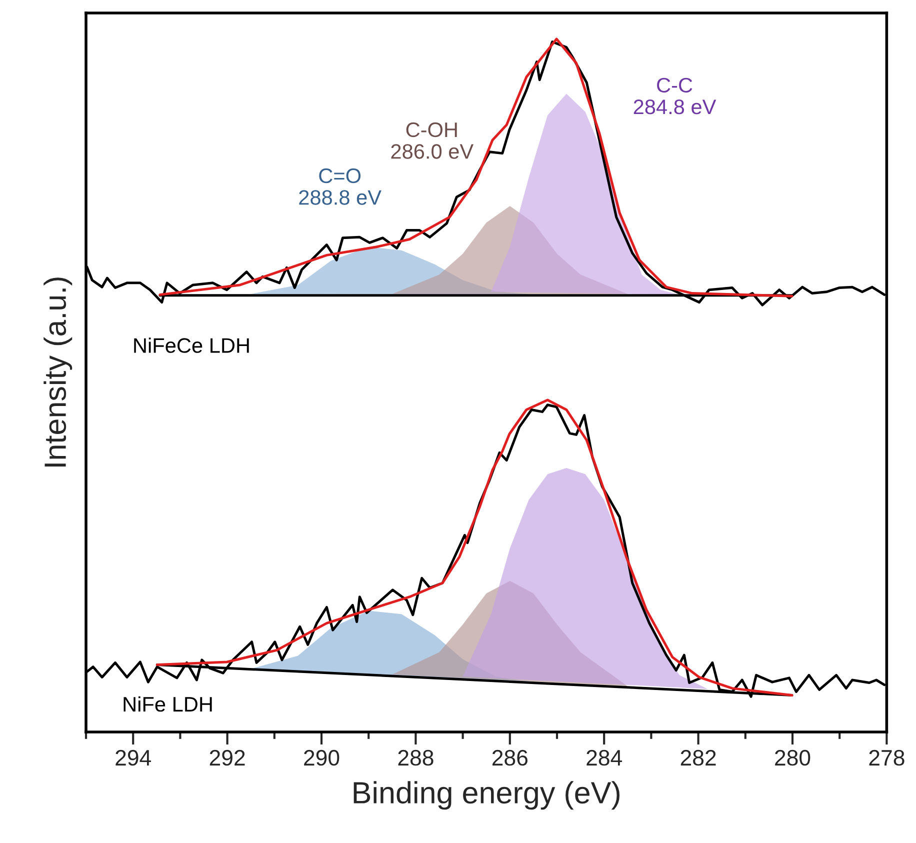 The height and width of the screenshot is (843, 916). What do you see at coordinates (340, 186) in the screenshot?
I see `annotation: C=O 288.8 eV` at bounding box center [340, 186].